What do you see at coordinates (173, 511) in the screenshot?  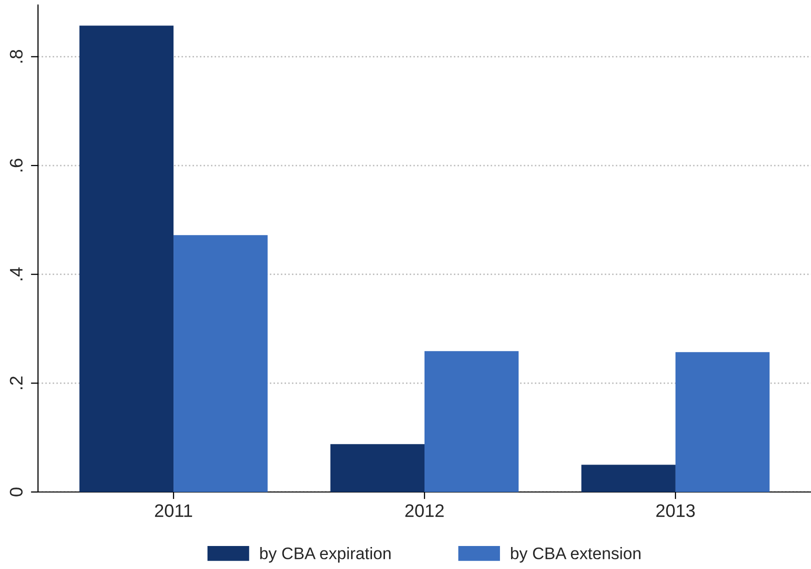 I see `x-tick-label: 2011` at bounding box center [173, 511].